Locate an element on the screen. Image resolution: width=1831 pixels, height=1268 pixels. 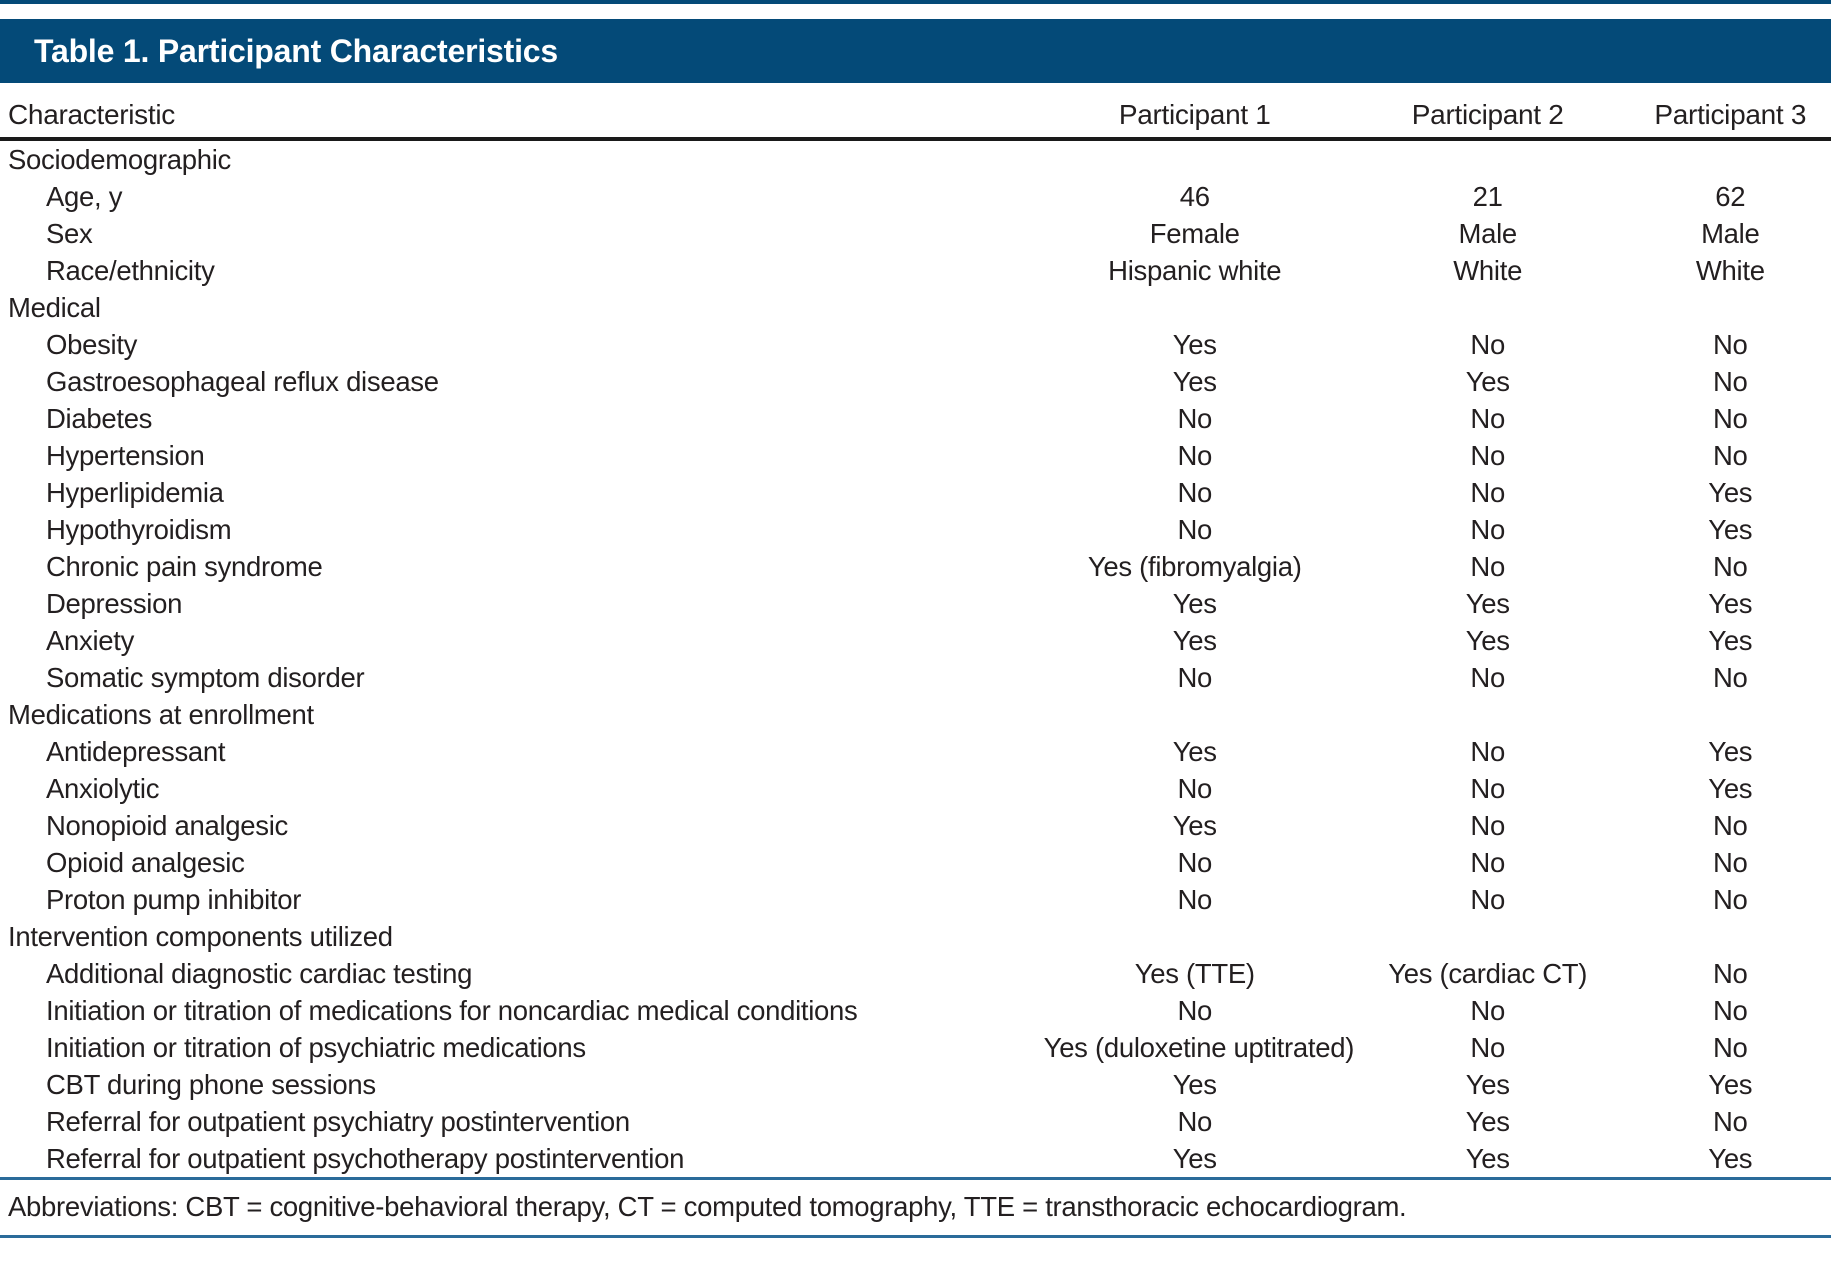
cell-value: 21 is located at coordinates (1487, 196).